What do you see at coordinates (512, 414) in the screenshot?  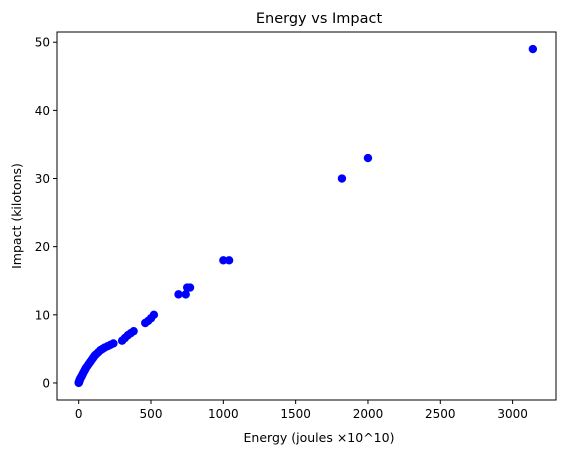 I see `x-tick-label: 3000` at bounding box center [512, 414].